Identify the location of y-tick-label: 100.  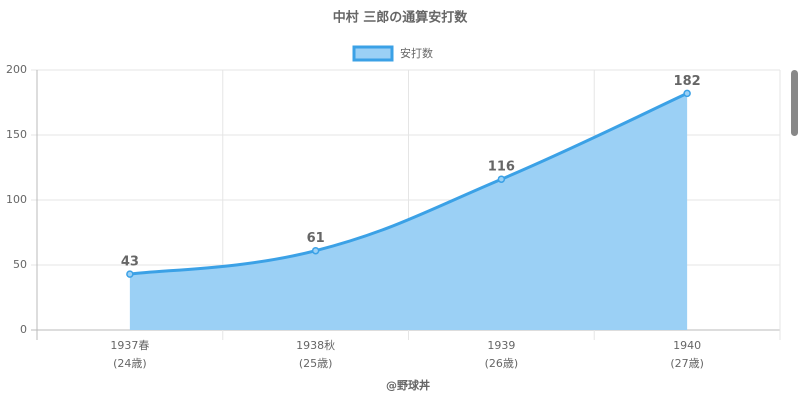
(16, 199).